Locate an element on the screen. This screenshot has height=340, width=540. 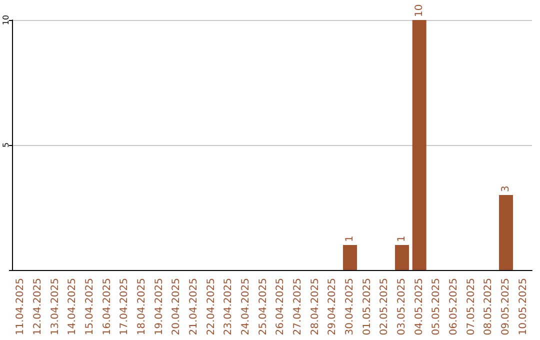
x-tick-label: 22.04.2025 is located at coordinates (211, 307).